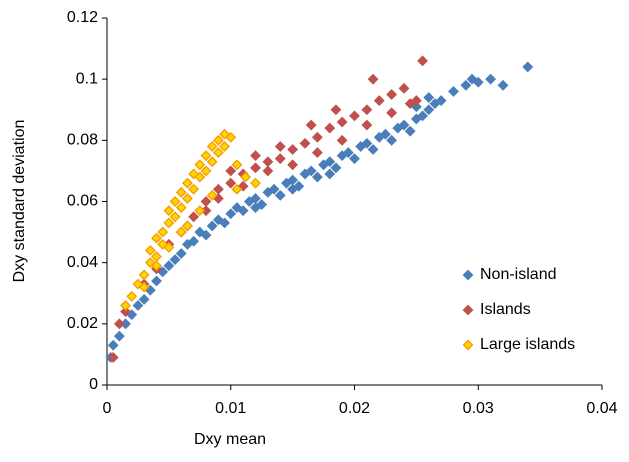 This screenshot has width=629, height=462. Describe the element at coordinates (107, 408) in the screenshot. I see `x-tick-label: 0` at that location.